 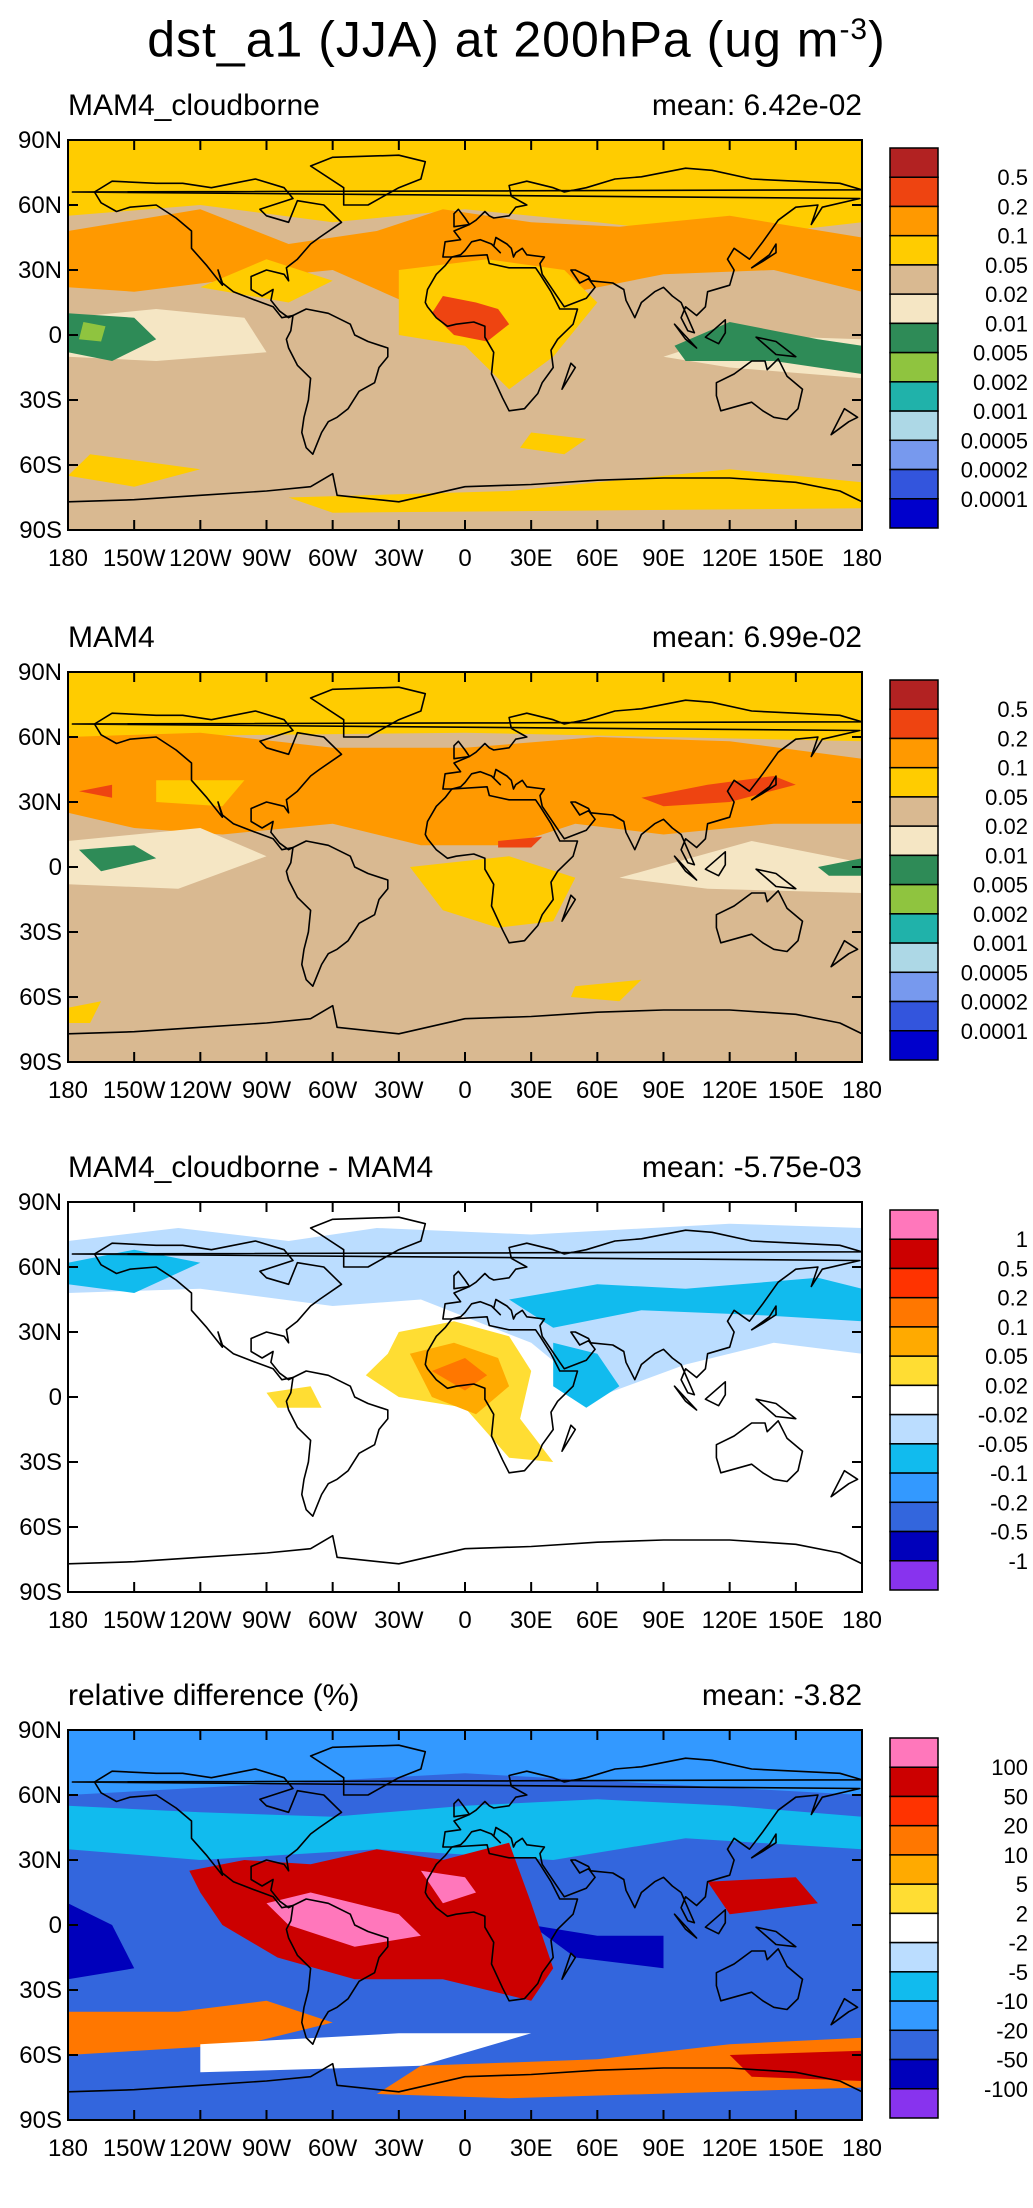 What do you see at coordinates (194, 105) in the screenshot?
I see `panel-title: MAM4_cloudborne` at bounding box center [194, 105].